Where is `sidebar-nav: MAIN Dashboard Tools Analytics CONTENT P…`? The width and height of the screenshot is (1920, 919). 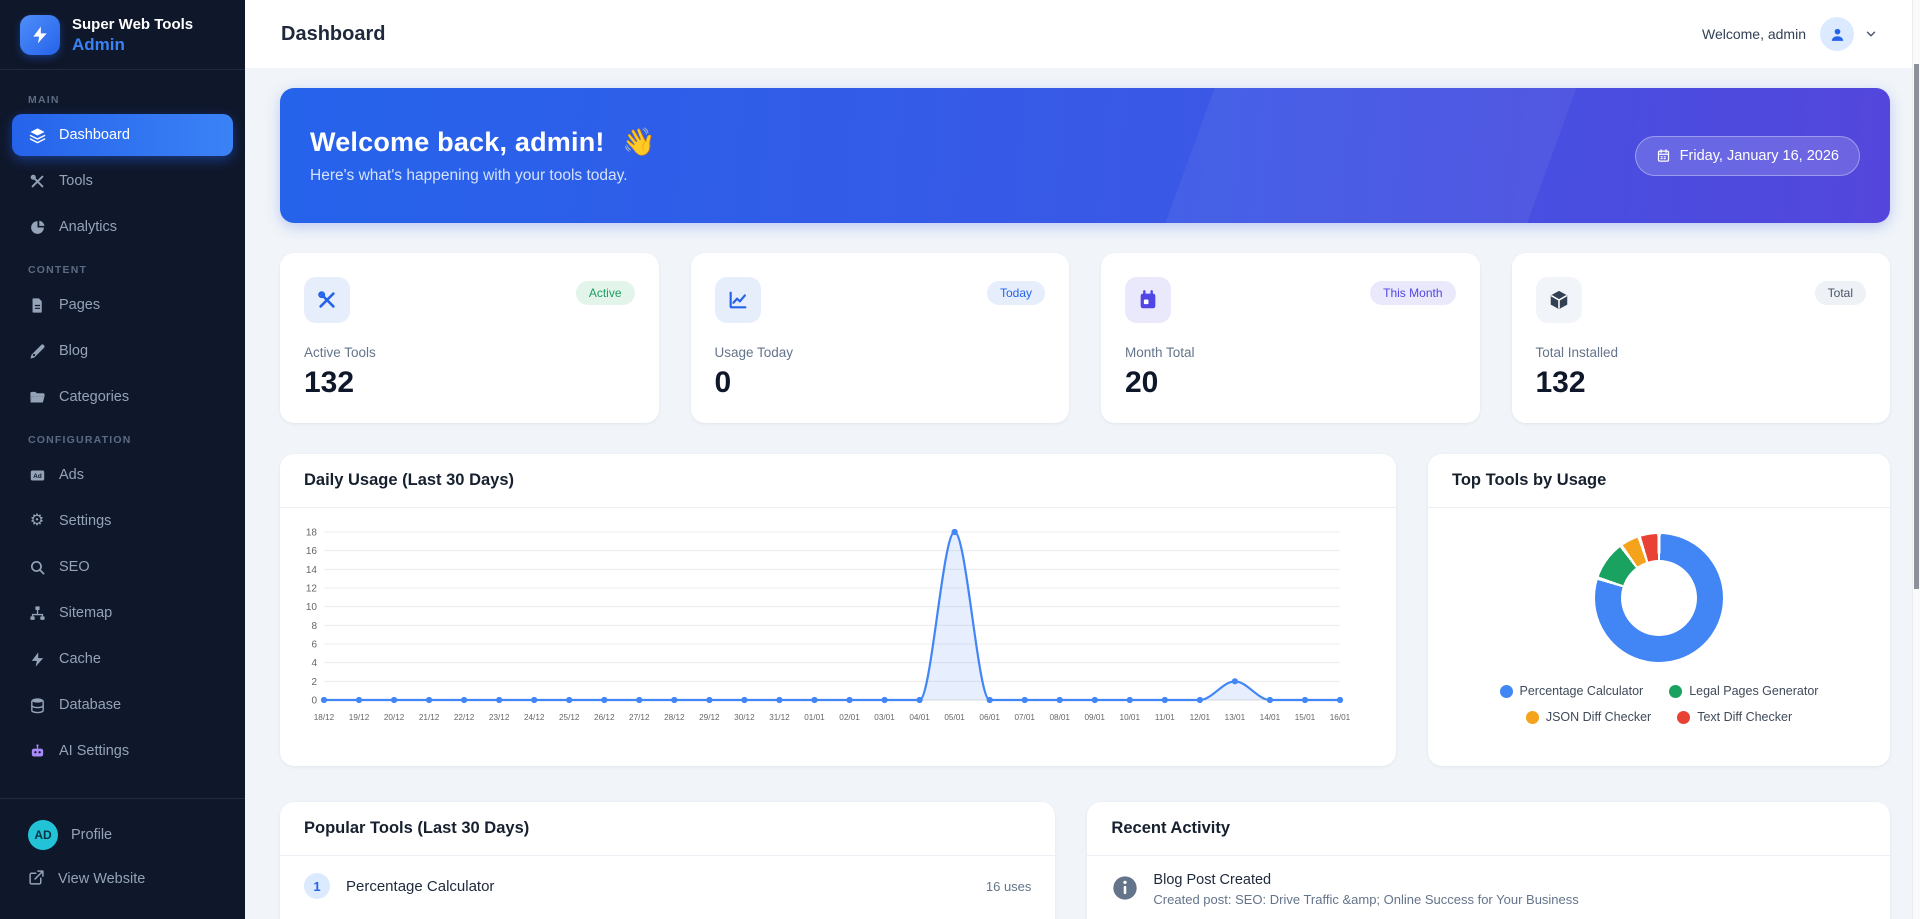 sidebar-nav: MAIN Dashboard Tools Analytics CONTENT P… is located at coordinates (122, 434).